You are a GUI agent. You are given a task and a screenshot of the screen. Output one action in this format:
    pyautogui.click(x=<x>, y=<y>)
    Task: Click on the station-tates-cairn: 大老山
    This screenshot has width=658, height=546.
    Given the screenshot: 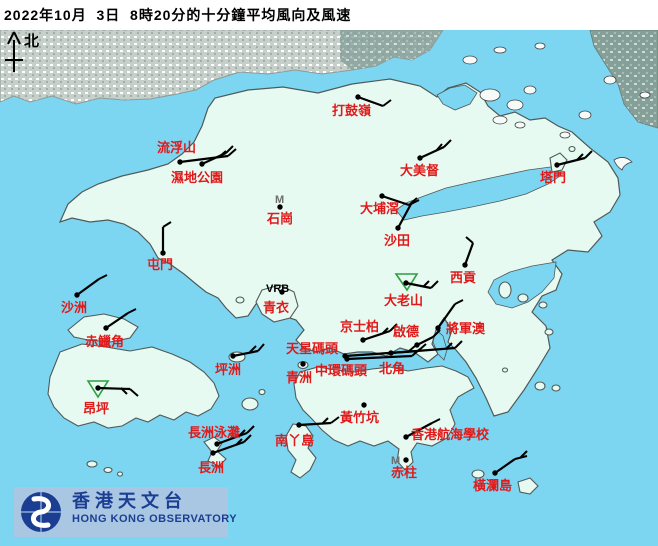 What is the action you would take?
    pyautogui.click(x=411, y=290)
    